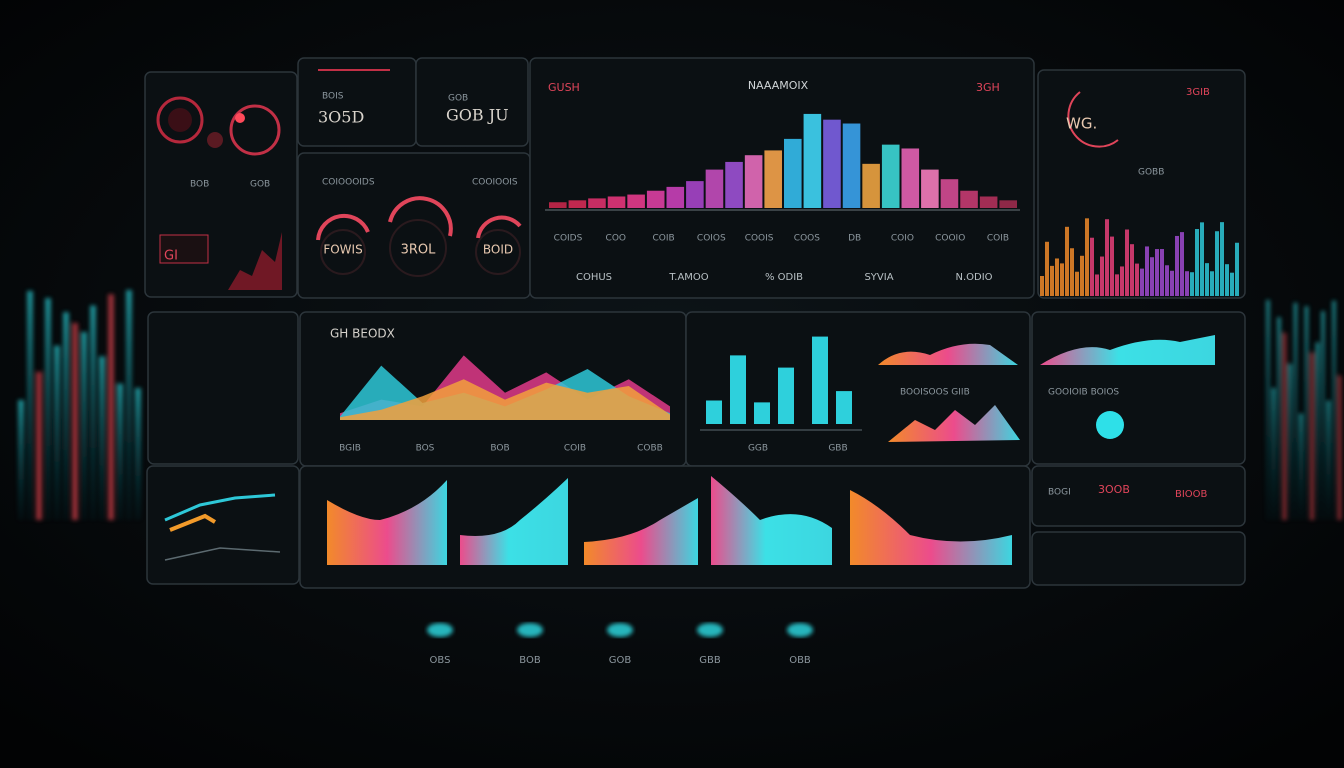 The image size is (1344, 768). What do you see at coordinates (1191, 494) in the screenshot?
I see `row-label: BIOOB` at bounding box center [1191, 494].